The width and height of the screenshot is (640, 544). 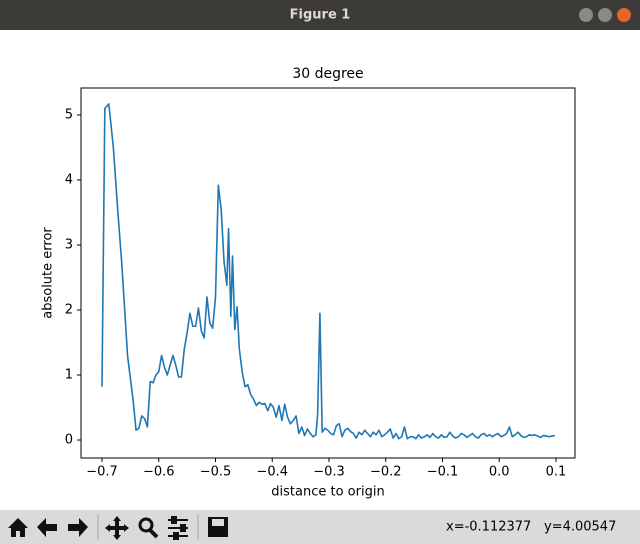 I want to click on x-tick-label: −0.1, so click(x=443, y=472).